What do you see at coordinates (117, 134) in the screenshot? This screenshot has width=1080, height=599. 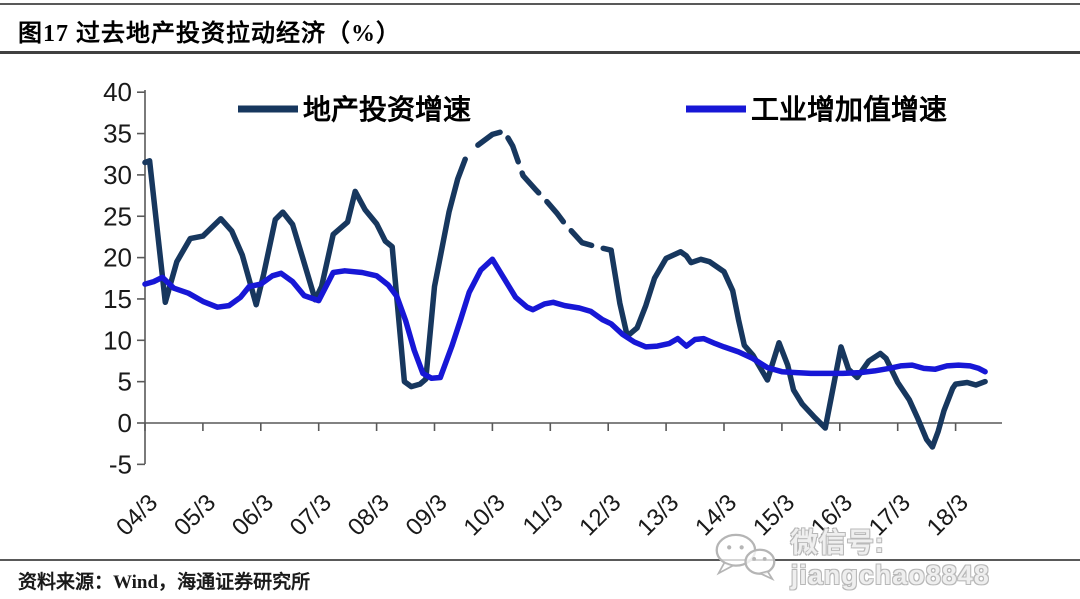 I see `y-tick-label: 35` at bounding box center [117, 134].